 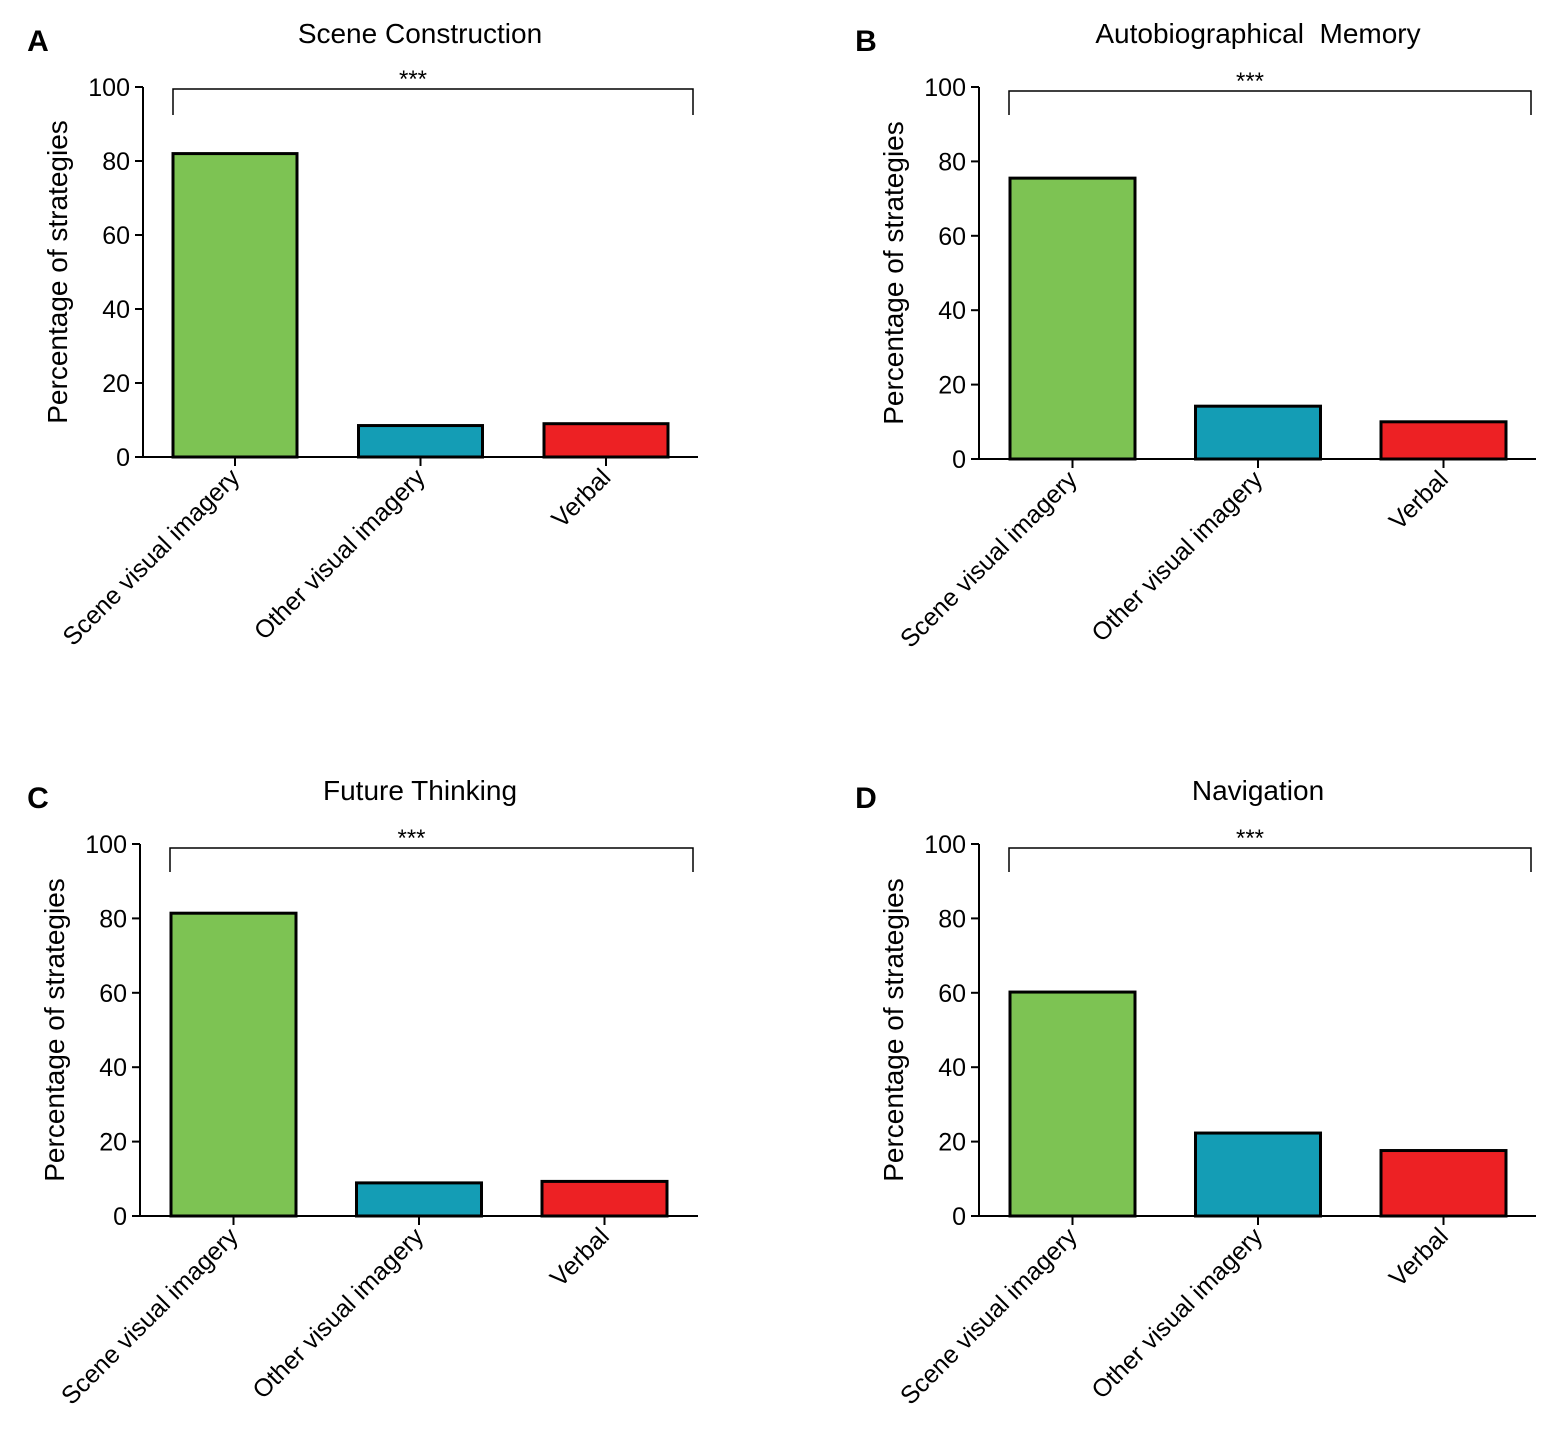 I want to click on panel-letter: A, so click(x=38, y=41).